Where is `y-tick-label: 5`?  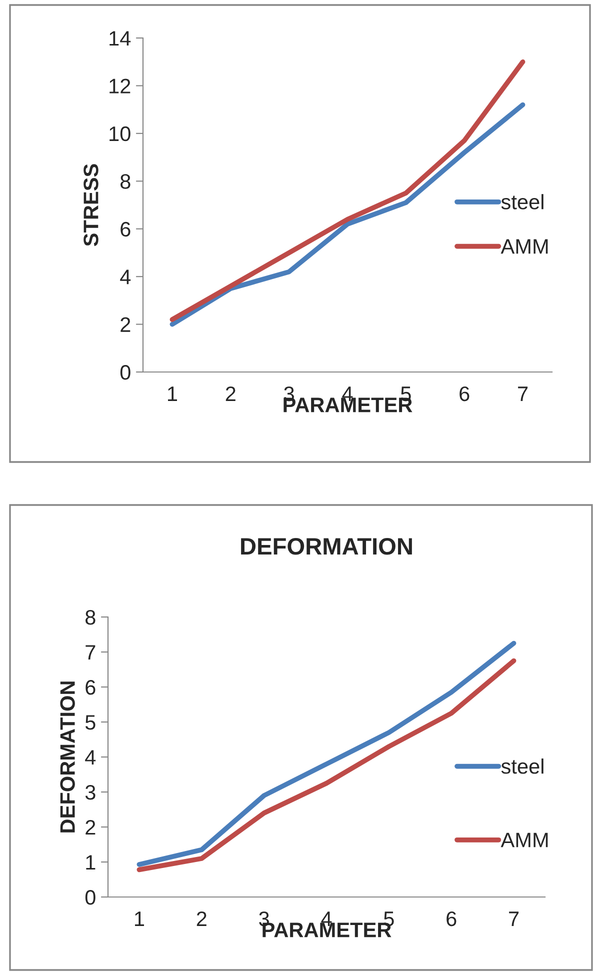 y-tick-label: 5 is located at coordinates (90, 722).